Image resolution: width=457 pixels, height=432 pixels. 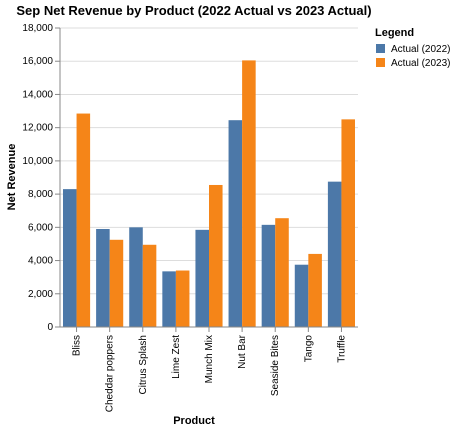 What do you see at coordinates (37, 161) in the screenshot?
I see `y-tick-label: 10,000` at bounding box center [37, 161].